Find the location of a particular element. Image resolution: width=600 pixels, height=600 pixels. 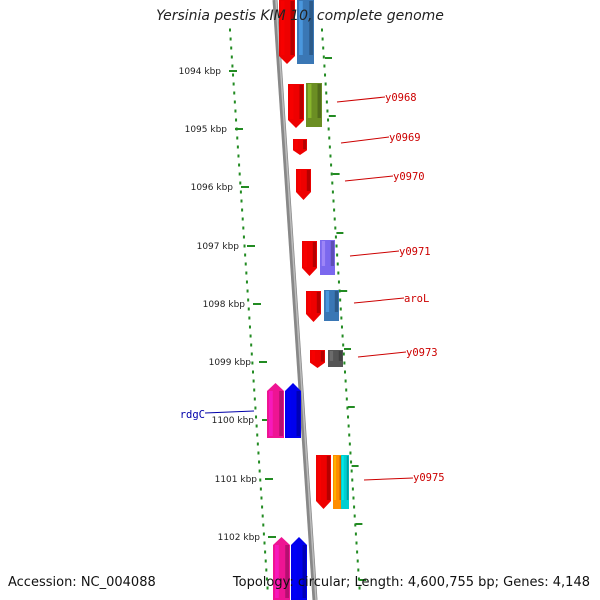

genome-title: Yersinia pestis KIM 10, complete genome is located at coordinates (300, 16).